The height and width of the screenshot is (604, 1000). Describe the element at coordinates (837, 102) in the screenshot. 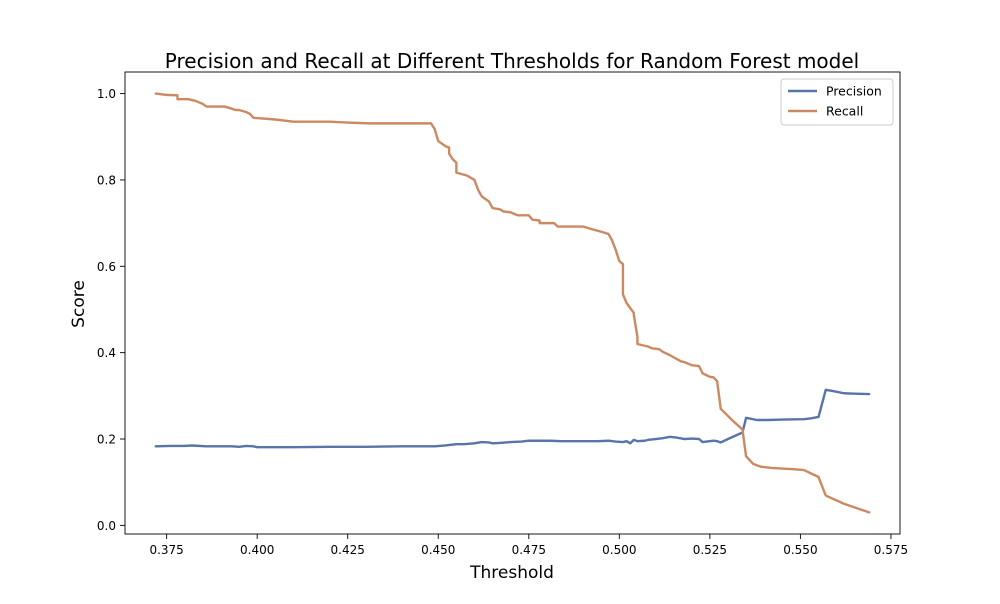

I see `legend: Precision Recall` at that location.